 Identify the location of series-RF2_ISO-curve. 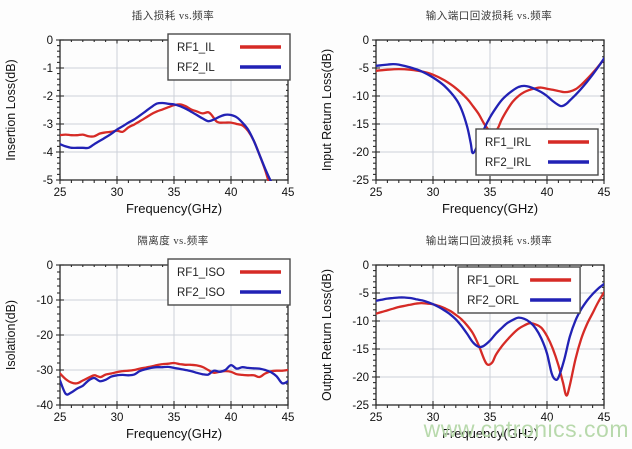
(174, 379).